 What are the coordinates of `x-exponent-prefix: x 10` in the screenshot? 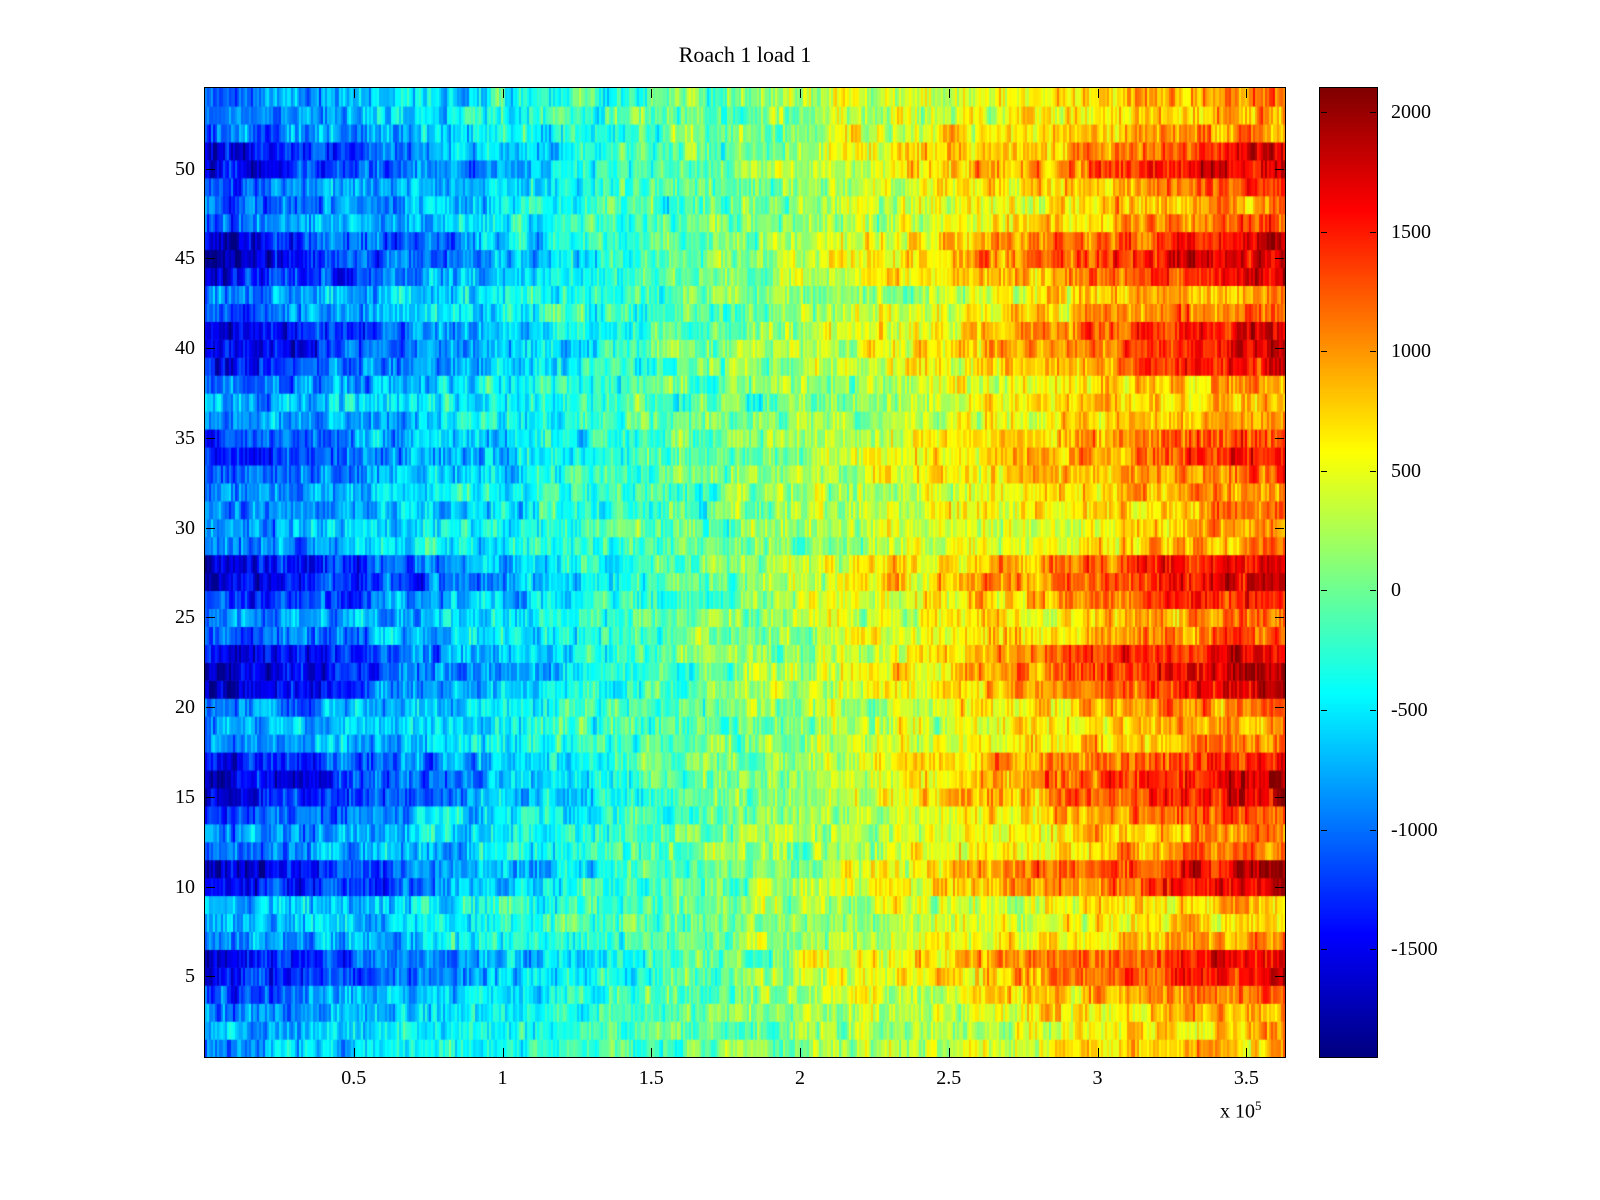 It's located at (1237, 1111).